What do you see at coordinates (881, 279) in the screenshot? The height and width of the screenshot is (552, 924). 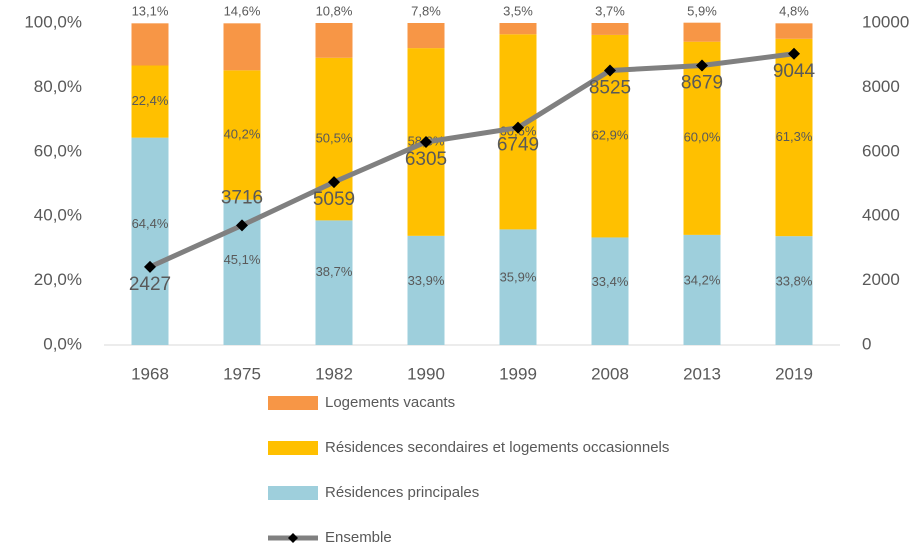 I see `y2-tick-label: 2000` at bounding box center [881, 279].